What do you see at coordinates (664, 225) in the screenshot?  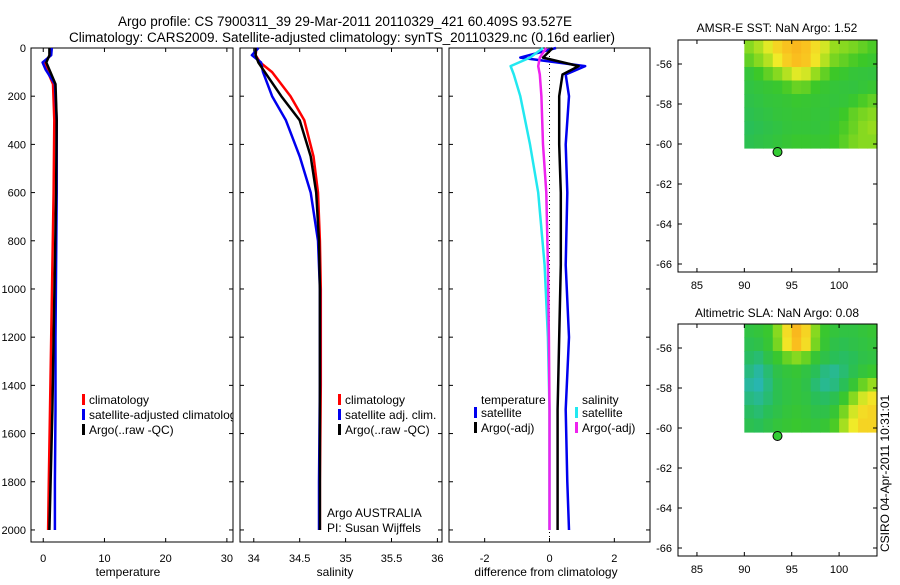 I see `sst_map-ytick-label: -64` at bounding box center [664, 225].